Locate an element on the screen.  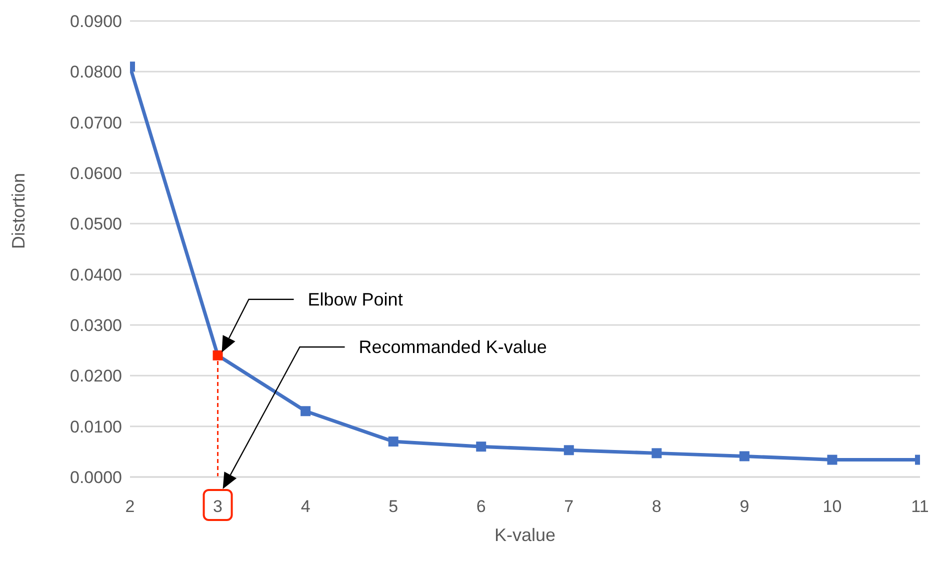
x-tick-label: 3 is located at coordinates (218, 506).